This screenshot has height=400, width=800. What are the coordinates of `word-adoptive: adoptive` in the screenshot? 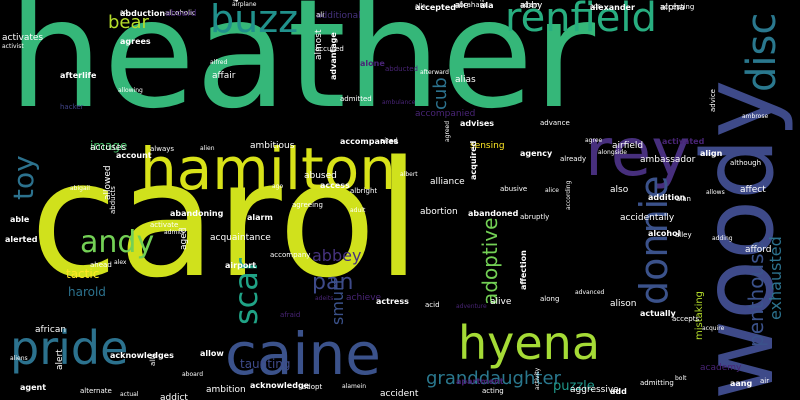 It's located at (490, 261).